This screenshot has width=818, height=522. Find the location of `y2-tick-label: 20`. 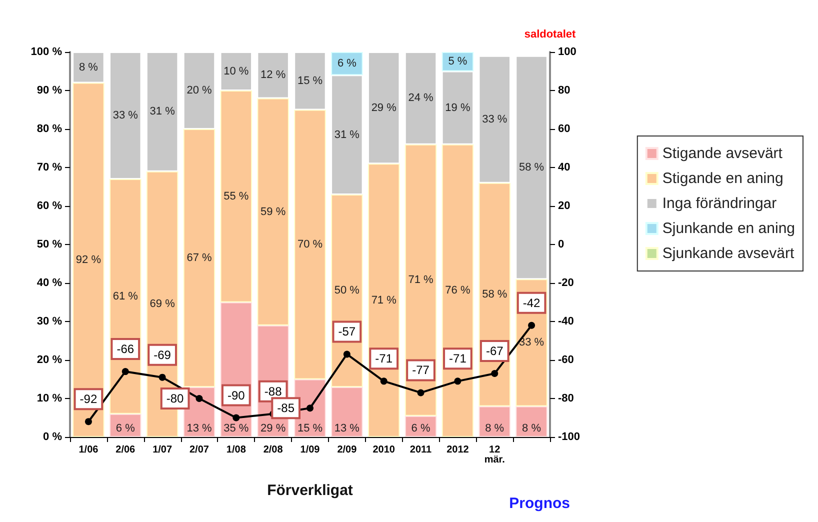

y2-tick-label: 20 is located at coordinates (564, 206).